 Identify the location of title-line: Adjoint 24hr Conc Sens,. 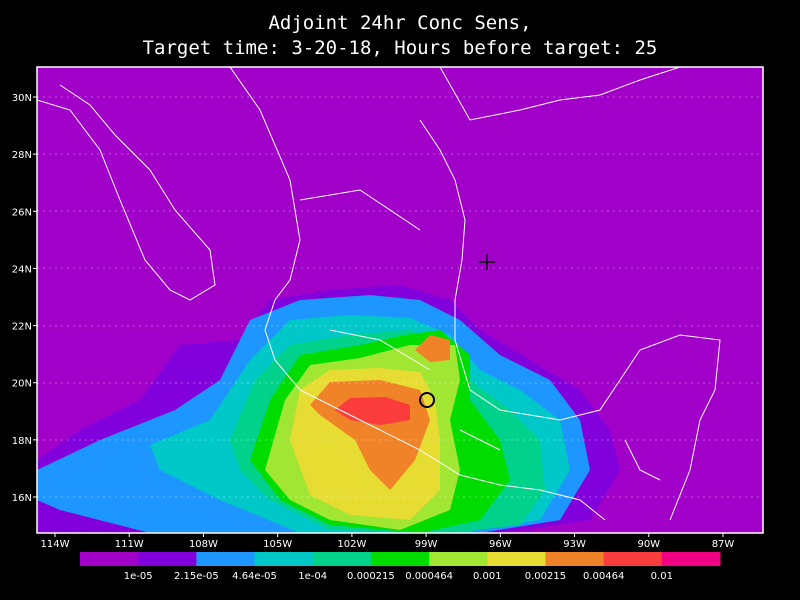
(399, 23).